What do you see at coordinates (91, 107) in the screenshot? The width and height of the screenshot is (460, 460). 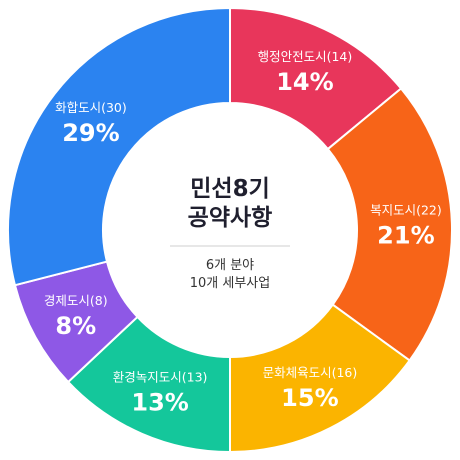 I see `slice-label-5: 화합도시(30)` at bounding box center [91, 107].